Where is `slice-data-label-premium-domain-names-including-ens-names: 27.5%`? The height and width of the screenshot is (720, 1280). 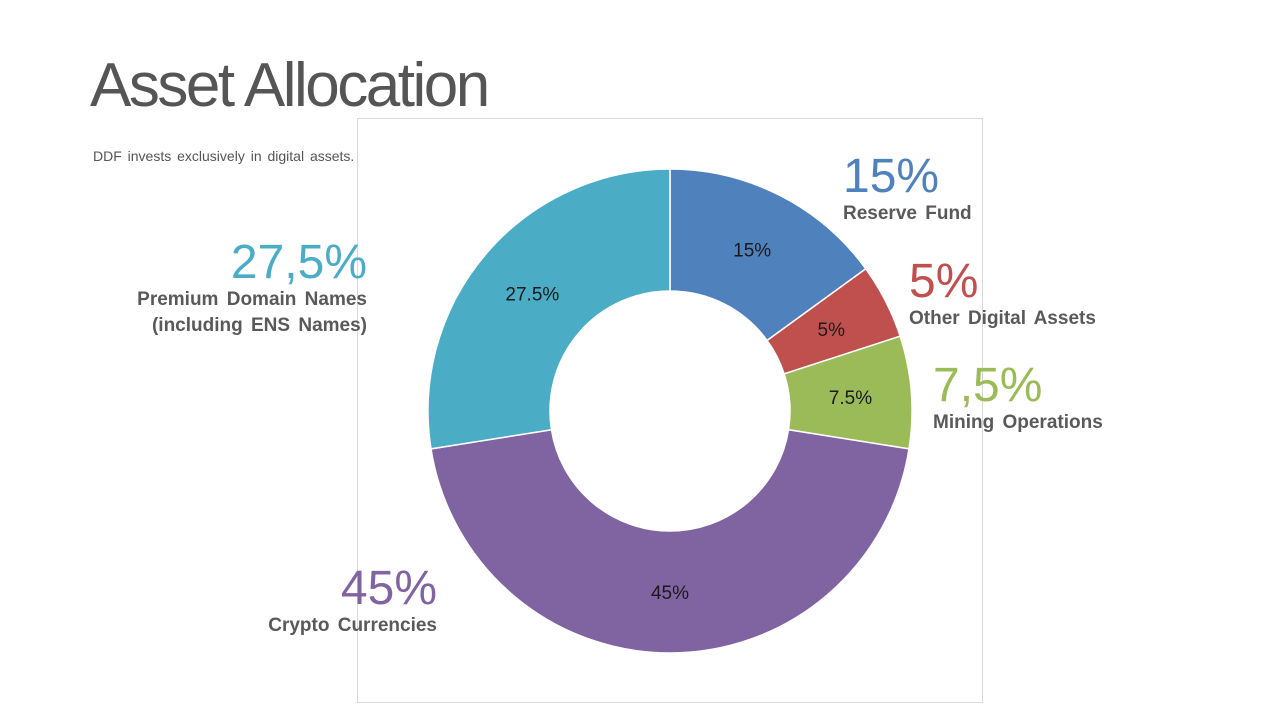 slice-data-label-premium-domain-names-including-ens-names: 27.5% is located at coordinates (532, 294).